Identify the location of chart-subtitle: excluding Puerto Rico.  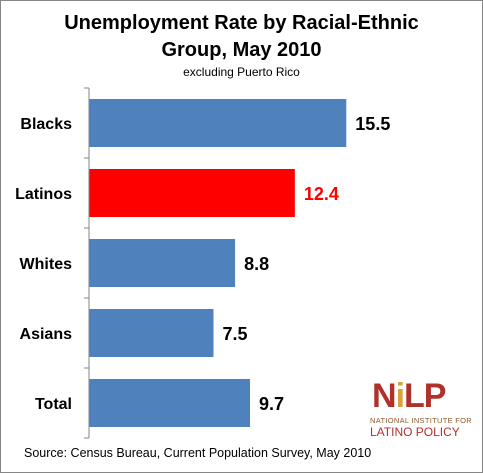
(241, 72).